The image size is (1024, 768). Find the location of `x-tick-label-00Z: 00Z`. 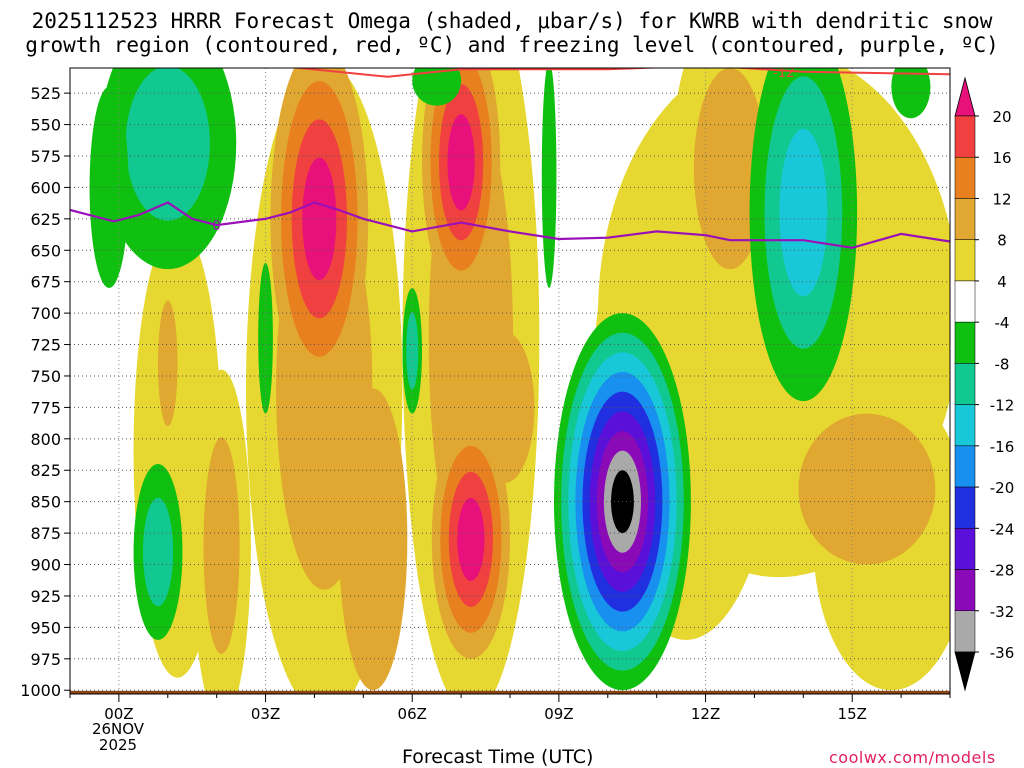

x-tick-label-00Z: 00Z is located at coordinates (118, 714).